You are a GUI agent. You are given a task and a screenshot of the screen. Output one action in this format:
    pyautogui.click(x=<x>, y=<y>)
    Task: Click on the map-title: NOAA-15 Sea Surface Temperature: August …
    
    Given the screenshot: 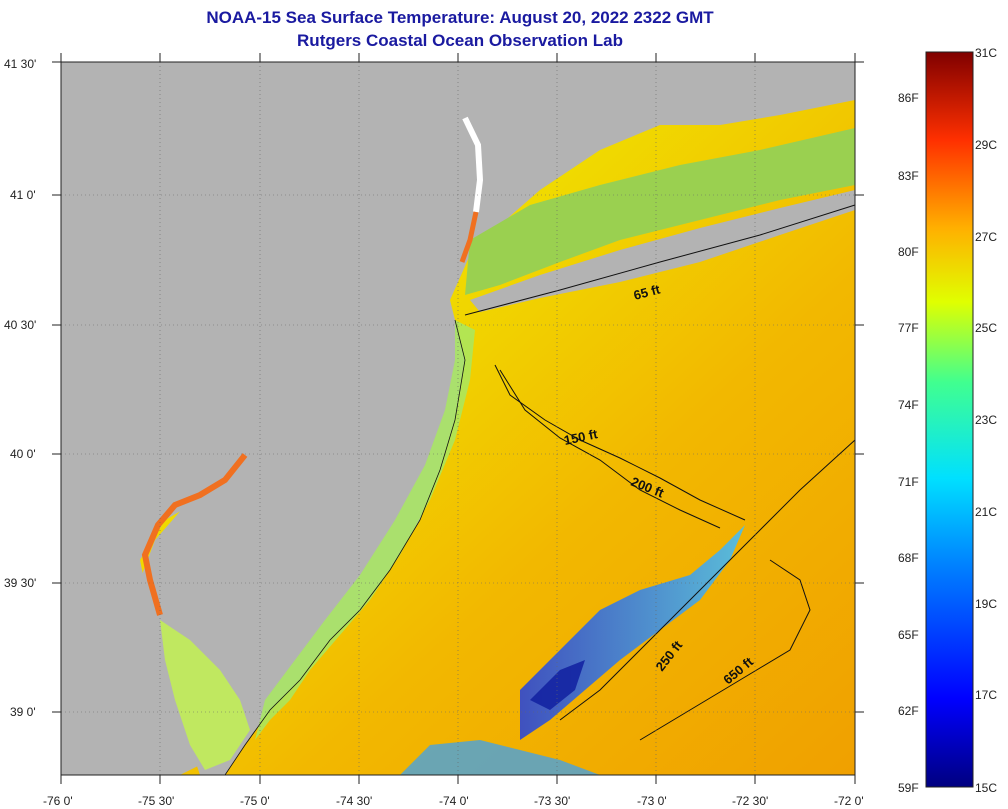 What is the action you would take?
    pyautogui.click(x=460, y=17)
    